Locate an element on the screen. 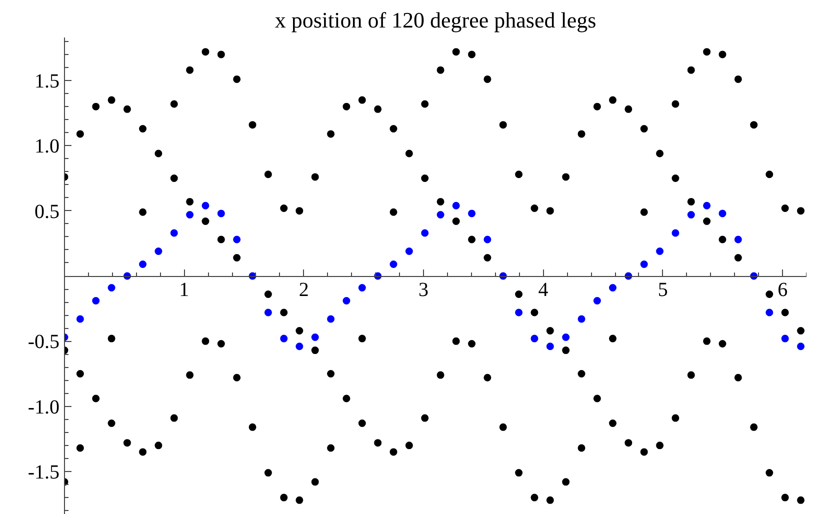  x-tick-label: 5 is located at coordinates (663, 290).